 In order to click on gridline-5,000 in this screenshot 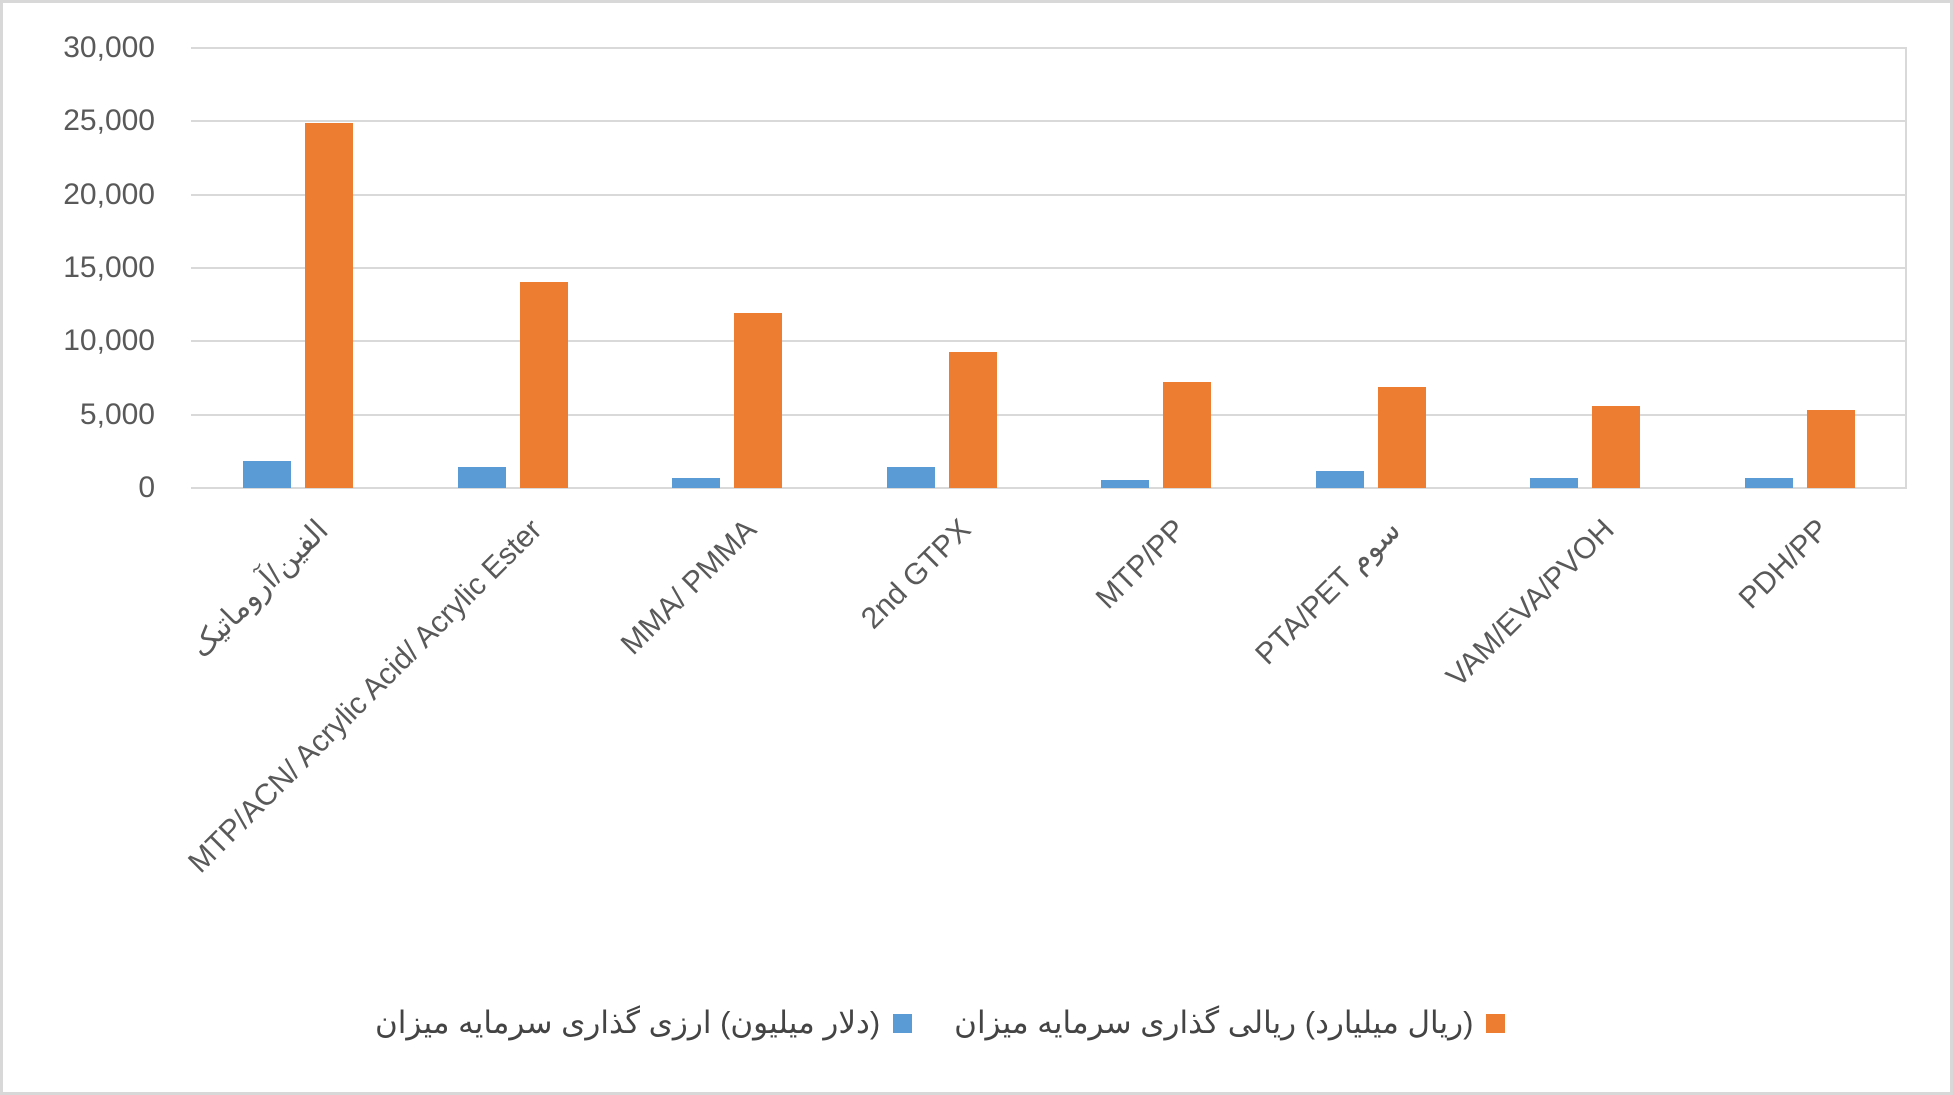, I will do `click(1049, 414)`.